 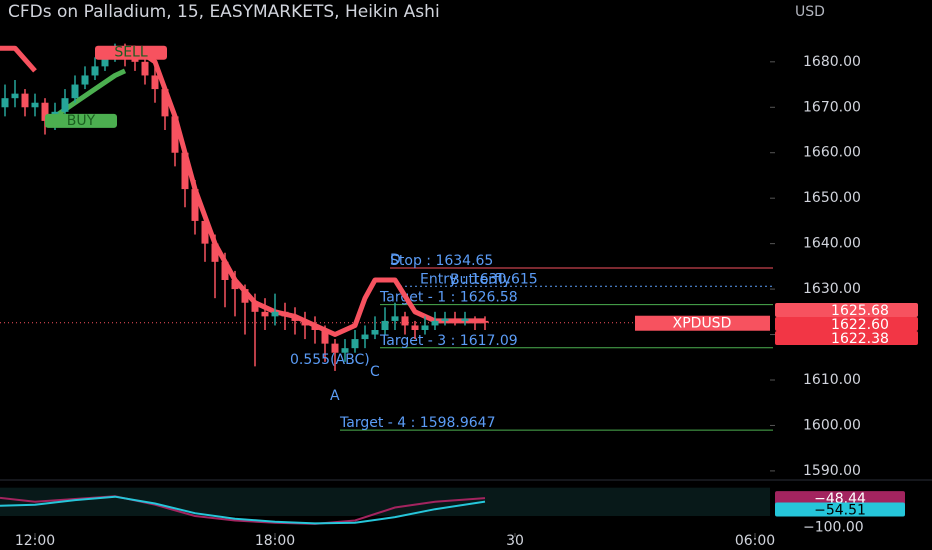 I want to click on signal-label: BUY, so click(x=81, y=121).